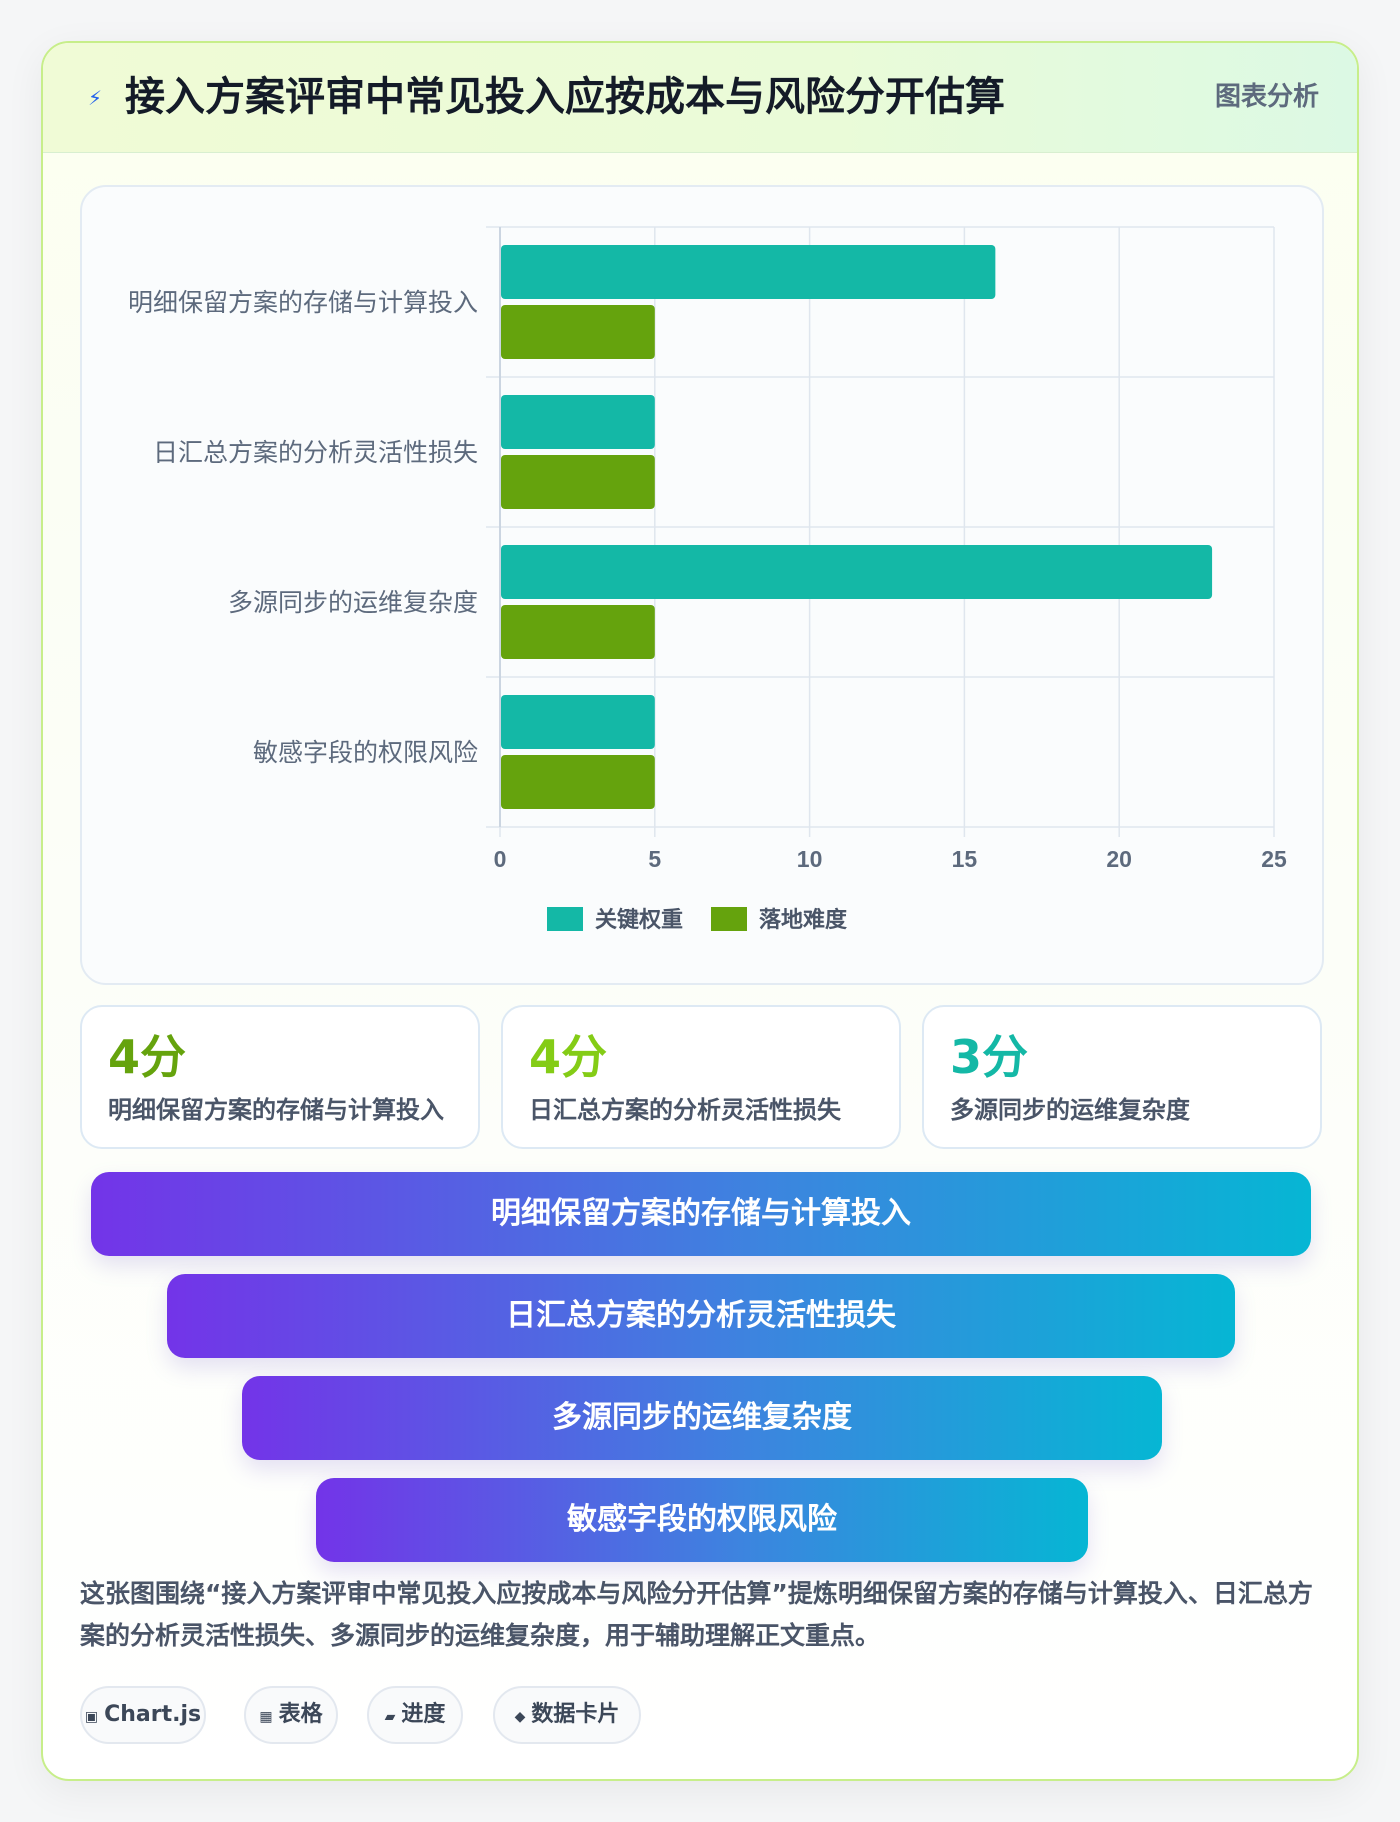 Image resolution: width=1400 pixels, height=1822 pixels. Describe the element at coordinates (153, 1714) in the screenshot. I see `tag-label: Chart.js` at that location.